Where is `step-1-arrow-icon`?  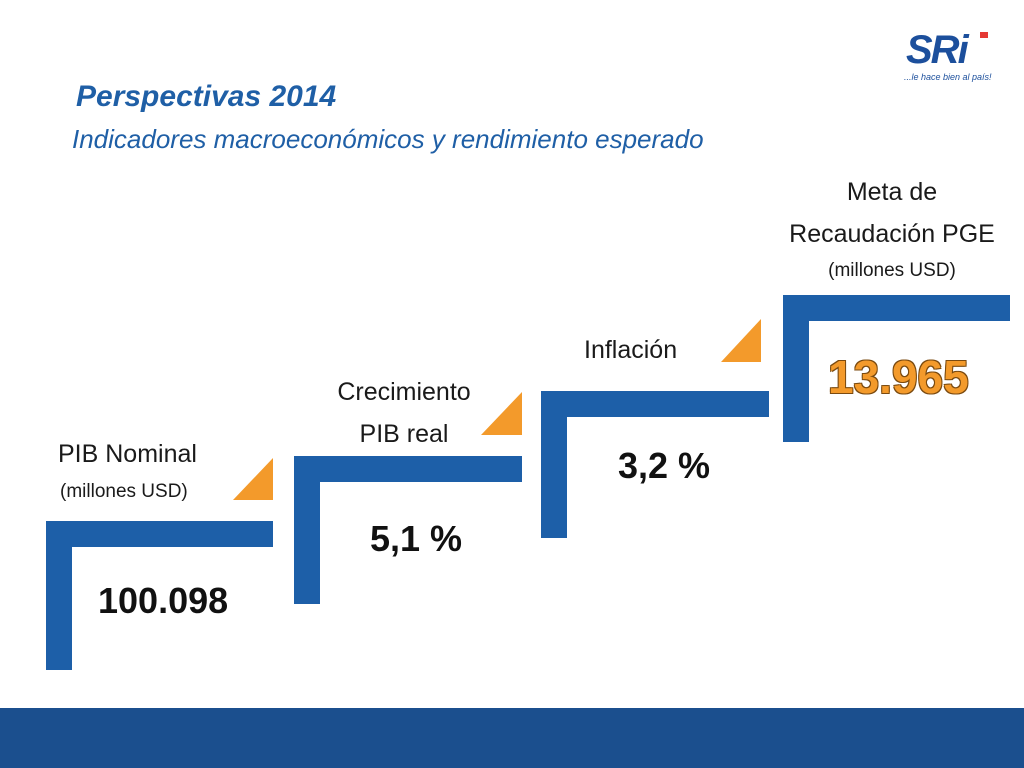
step-1-arrow-icon is located at coordinates (253, 479).